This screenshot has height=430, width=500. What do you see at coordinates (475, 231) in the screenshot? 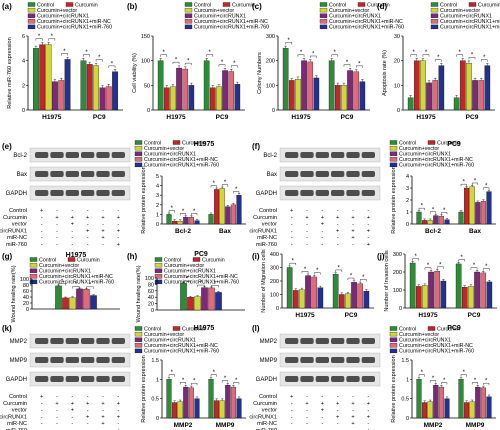
I see `x-category-label: Bax` at bounding box center [475, 231].